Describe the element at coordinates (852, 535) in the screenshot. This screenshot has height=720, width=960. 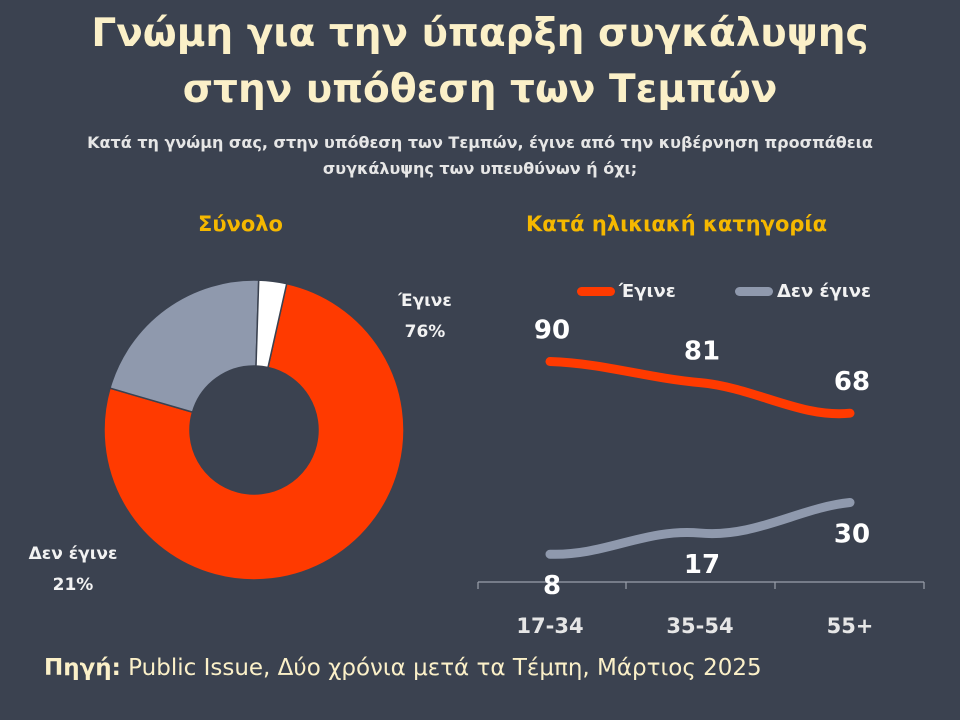
I see `data-label-s1-2: 30` at that location.